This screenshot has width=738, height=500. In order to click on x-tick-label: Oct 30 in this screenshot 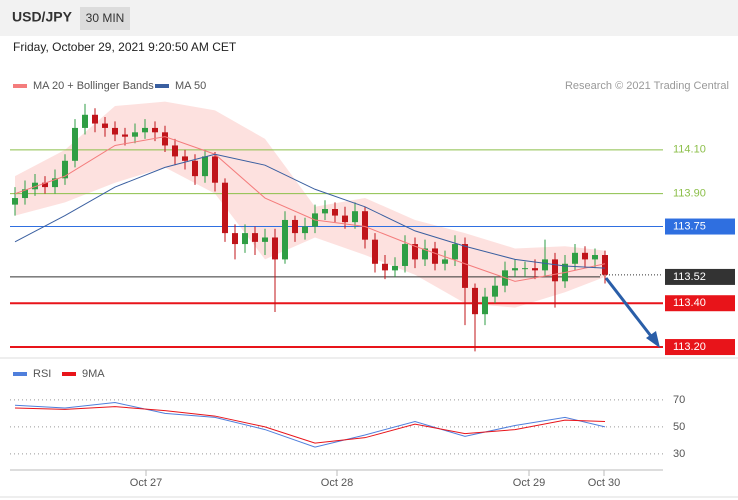, I will do `click(604, 483)`.